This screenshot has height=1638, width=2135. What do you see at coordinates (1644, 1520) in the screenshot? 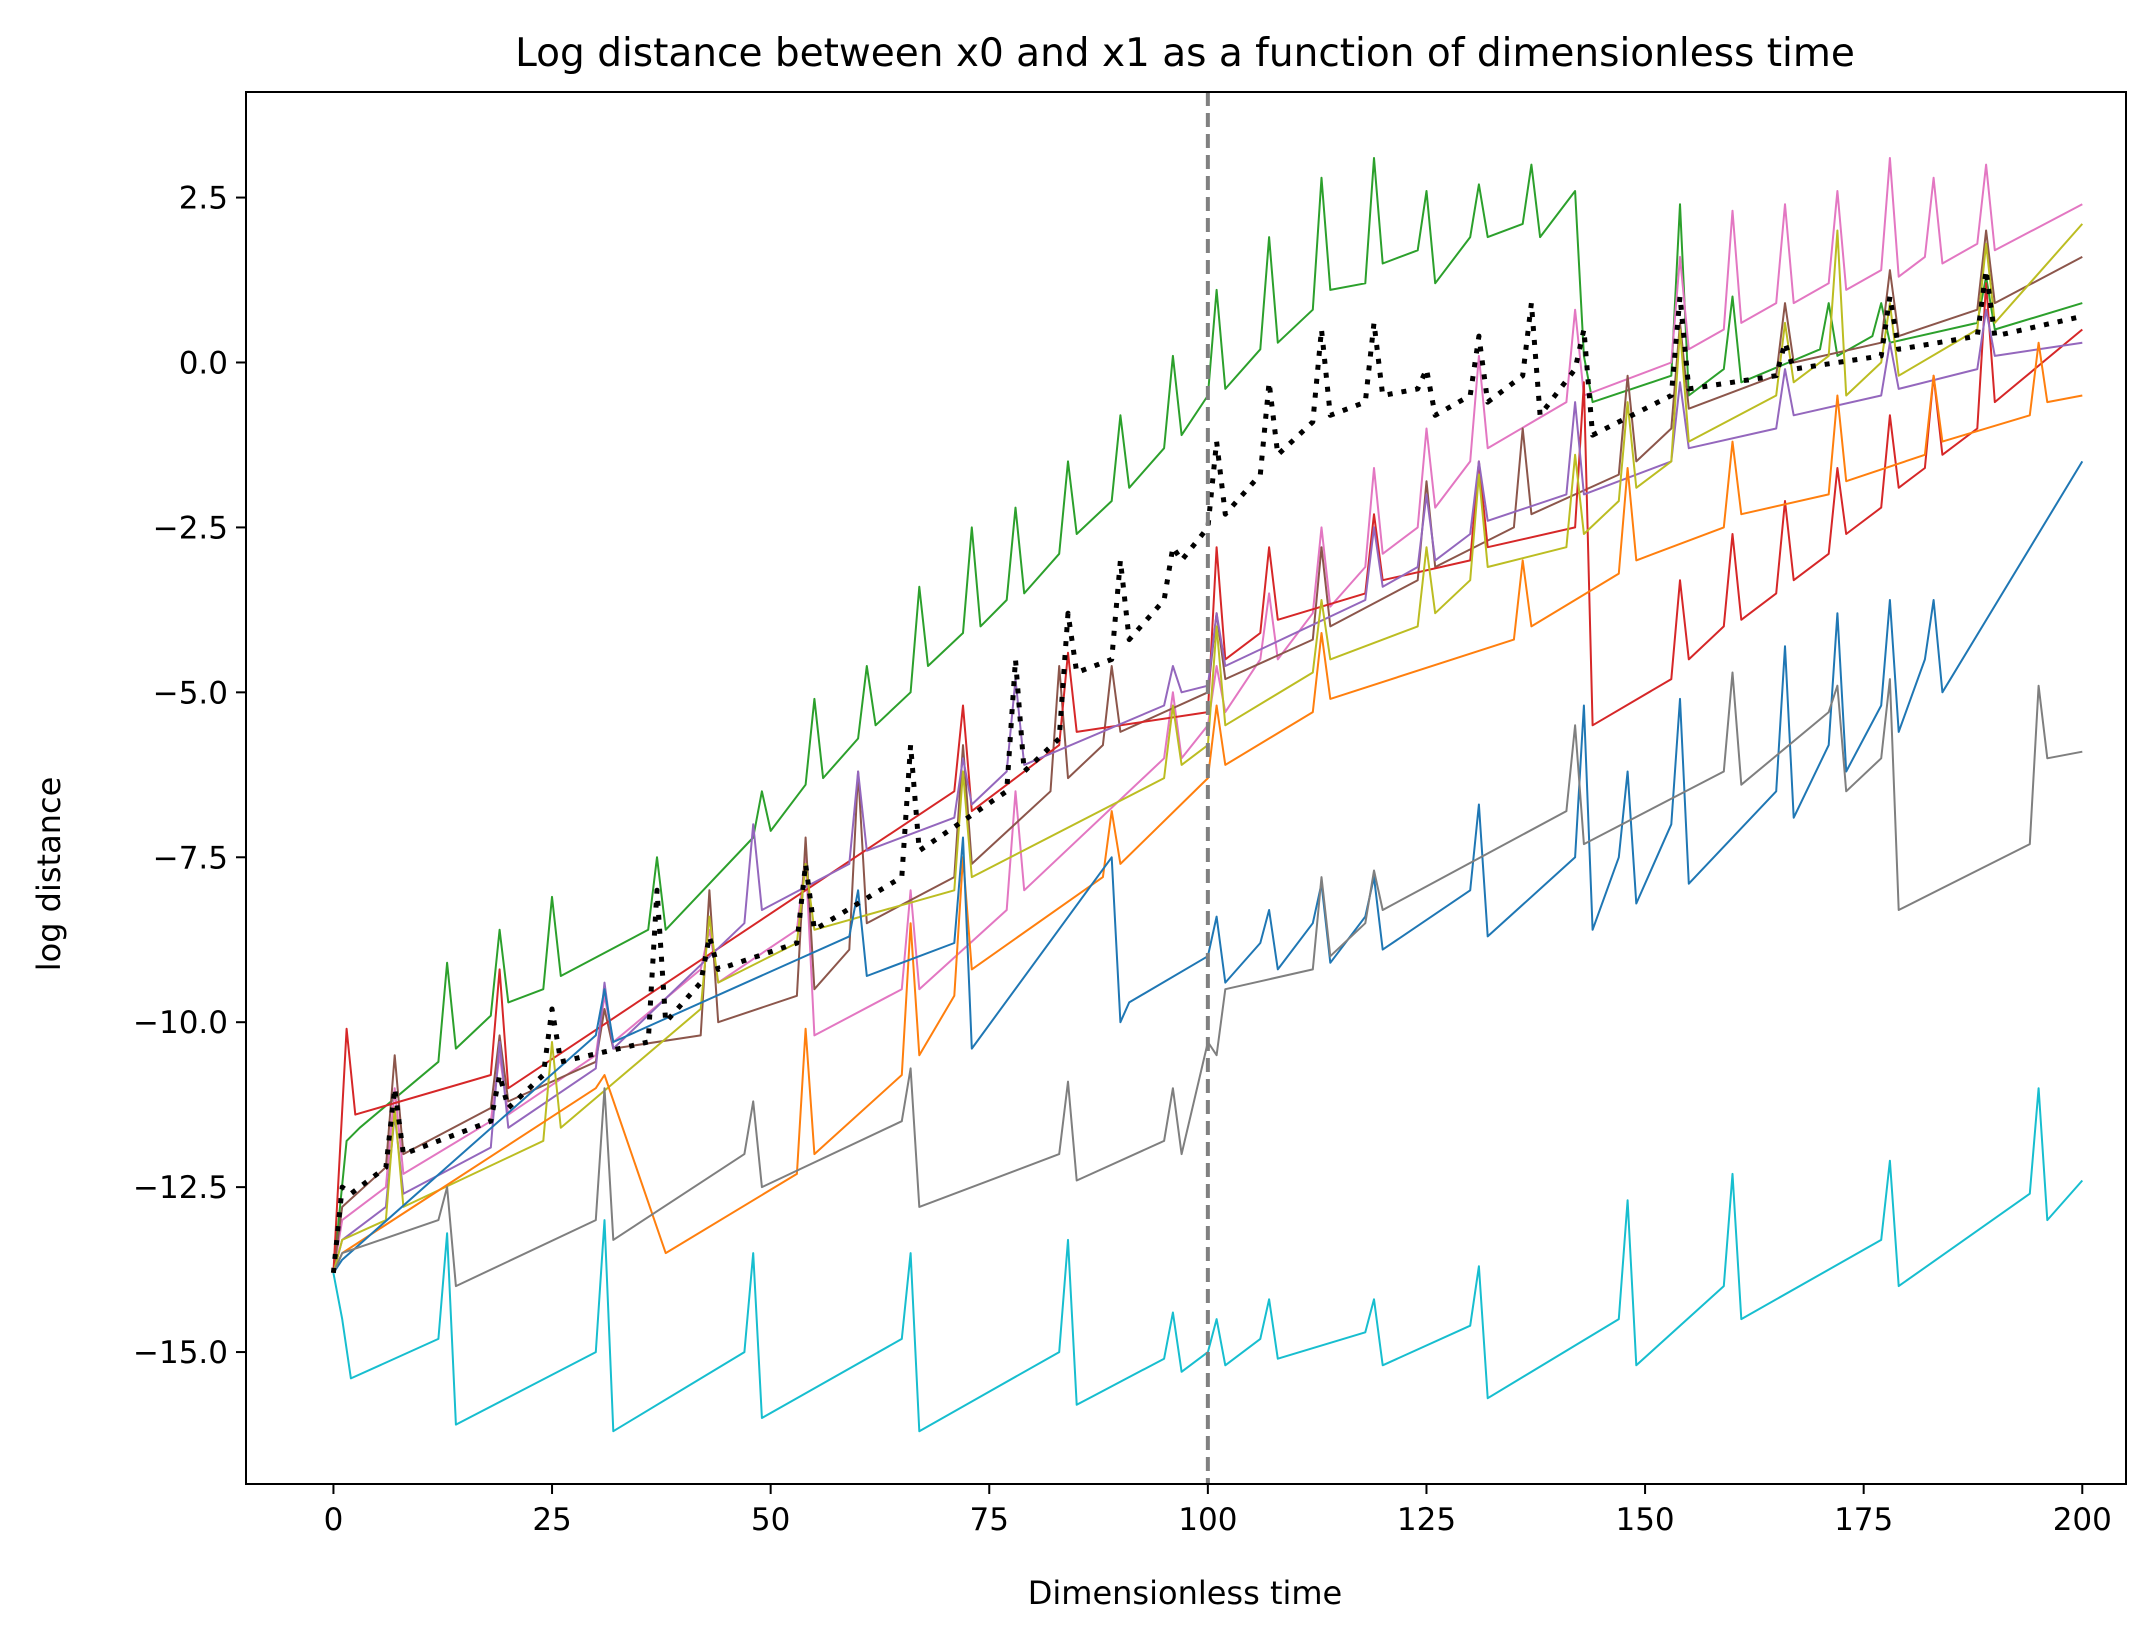
I see `x-tick-label: 150` at bounding box center [1644, 1520].